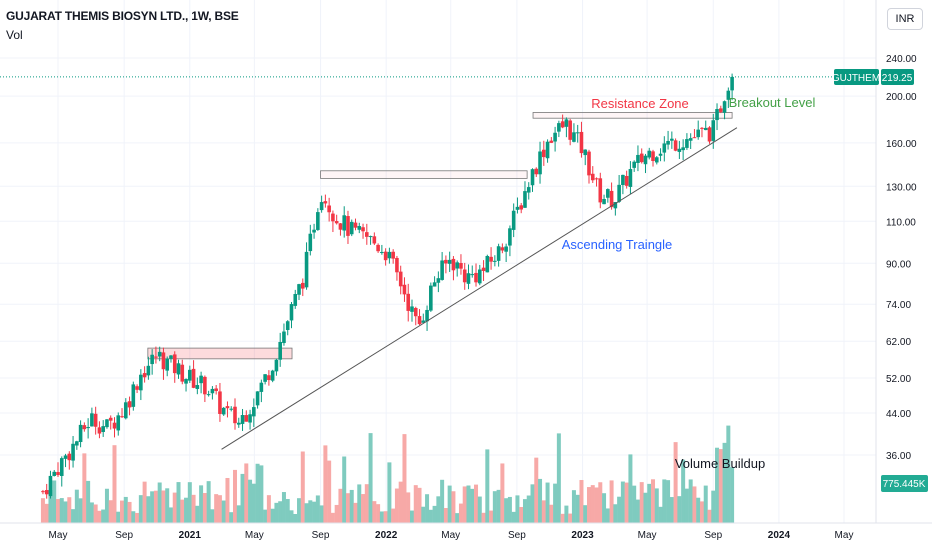 Image resolution: width=932 pixels, height=550 pixels. I want to click on currency-button: INR, so click(905, 19).